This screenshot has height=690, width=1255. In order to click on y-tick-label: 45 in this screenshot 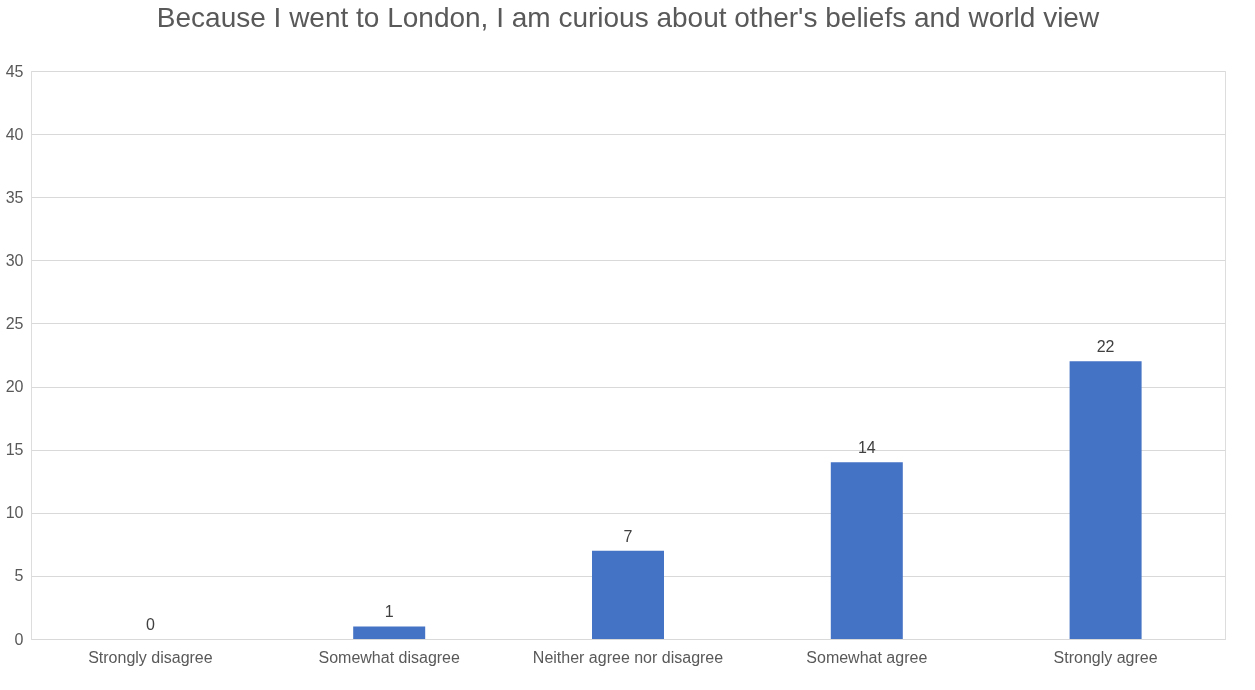, I will do `click(14, 71)`.